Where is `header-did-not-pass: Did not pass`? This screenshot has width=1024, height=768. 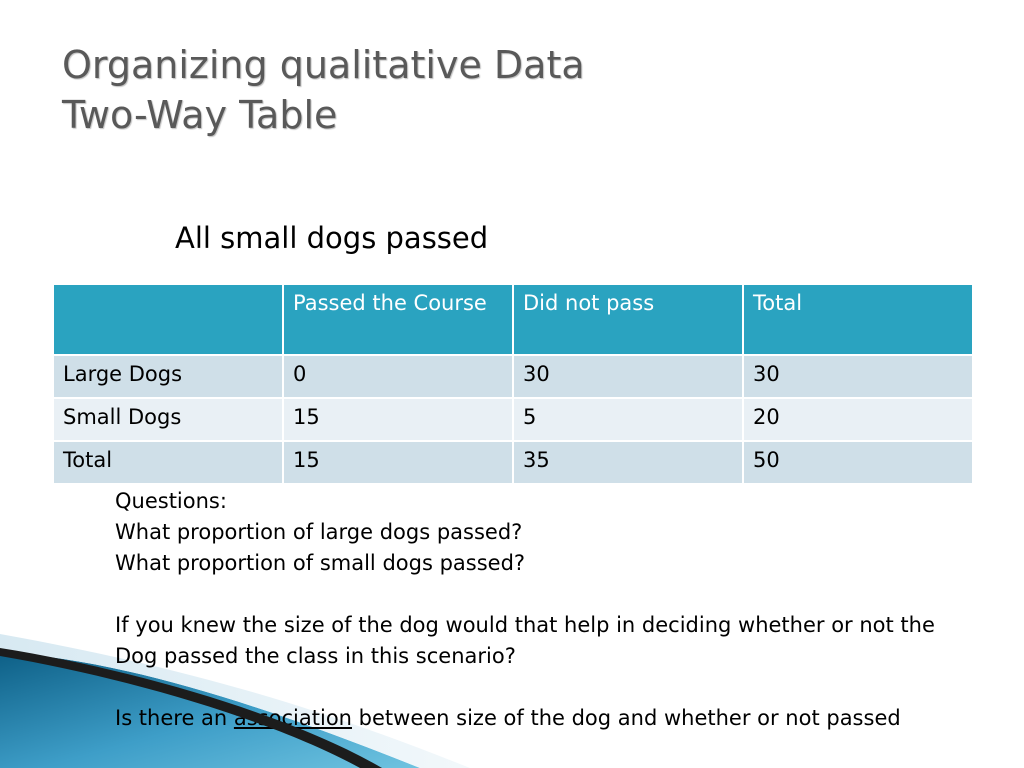 header-did-not-pass: Did not pass is located at coordinates (628, 319).